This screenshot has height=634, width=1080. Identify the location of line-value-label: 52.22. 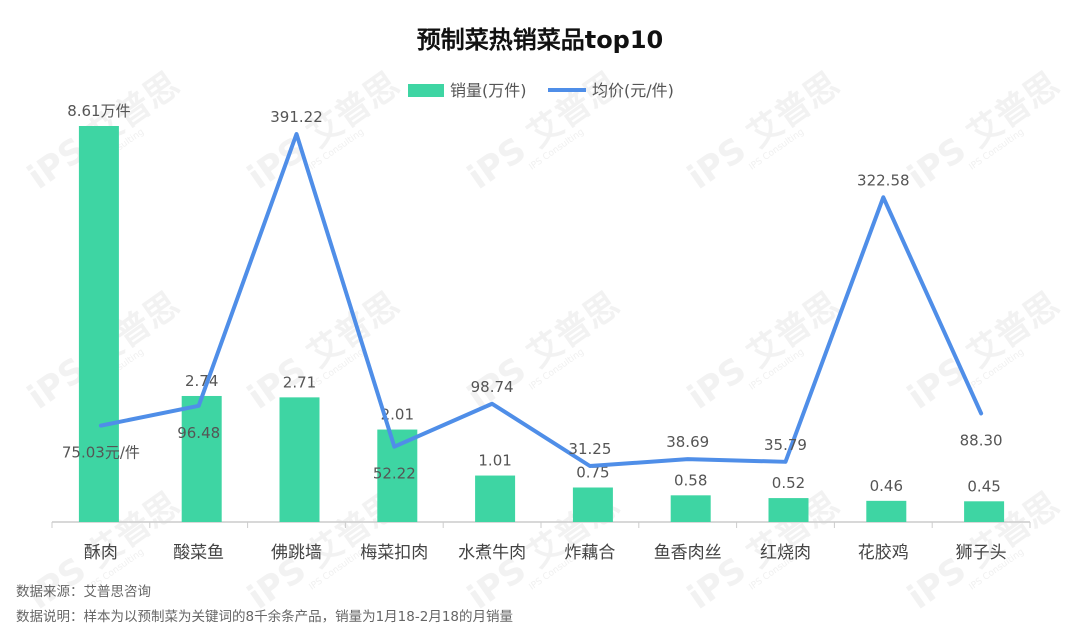
(394, 474).